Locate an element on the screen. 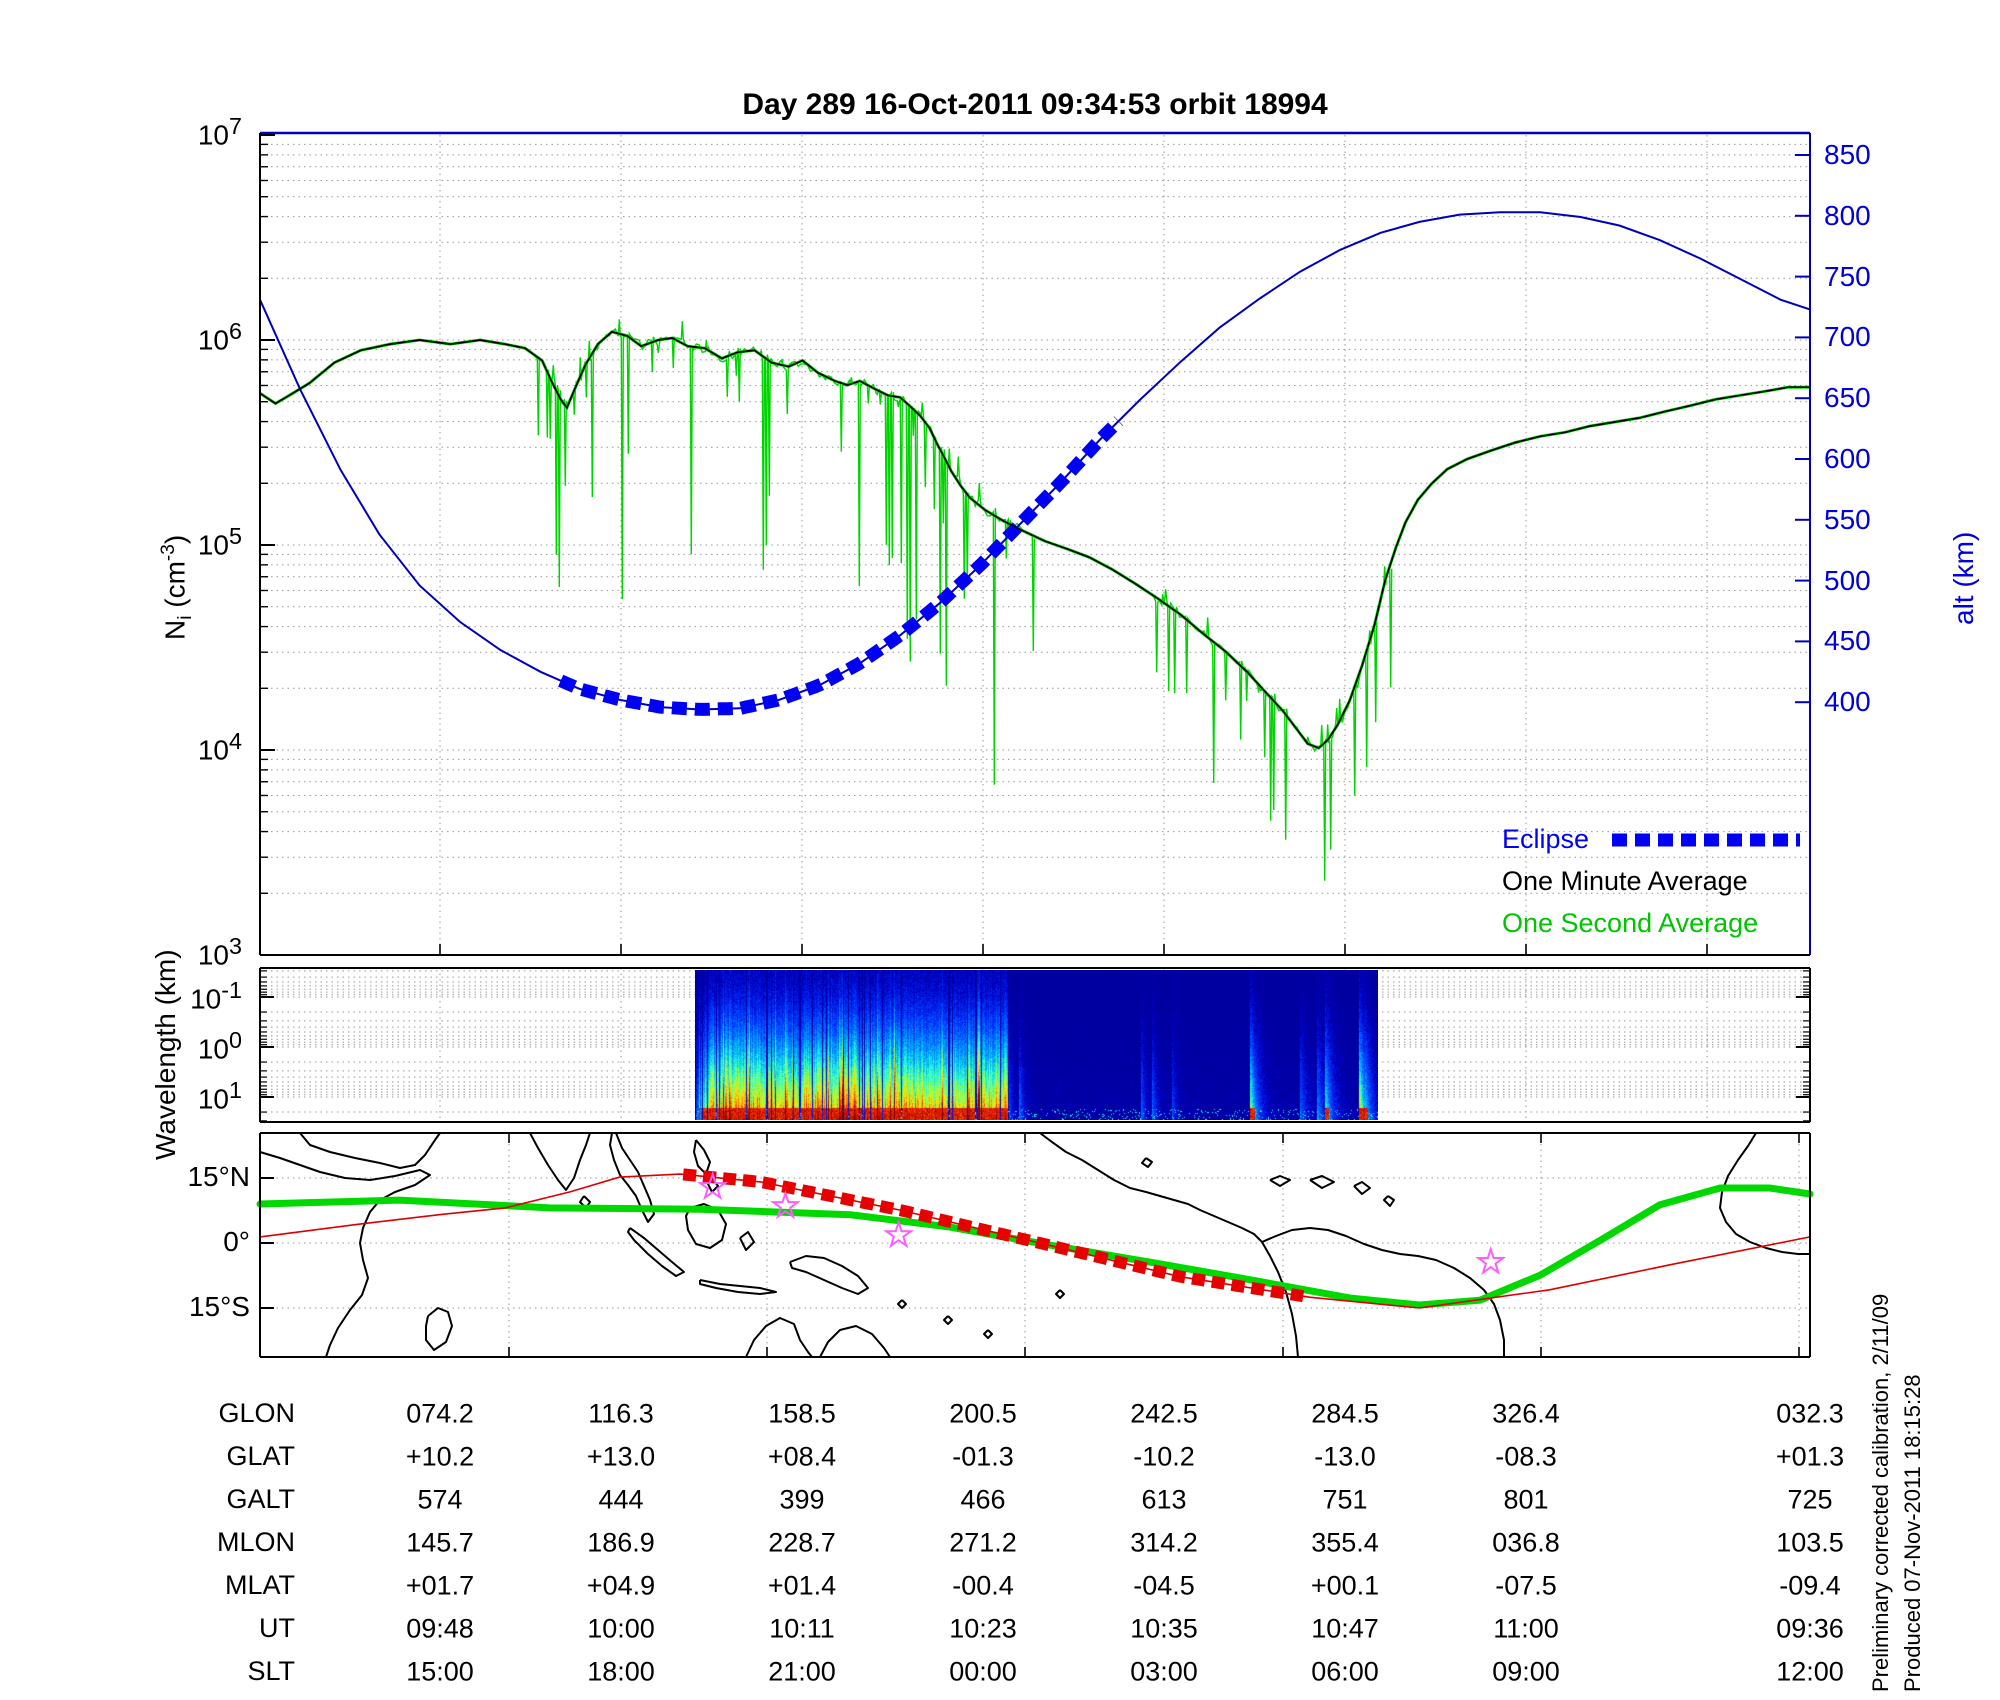  table-row-label-galt: GALT is located at coordinates (260, 1499).